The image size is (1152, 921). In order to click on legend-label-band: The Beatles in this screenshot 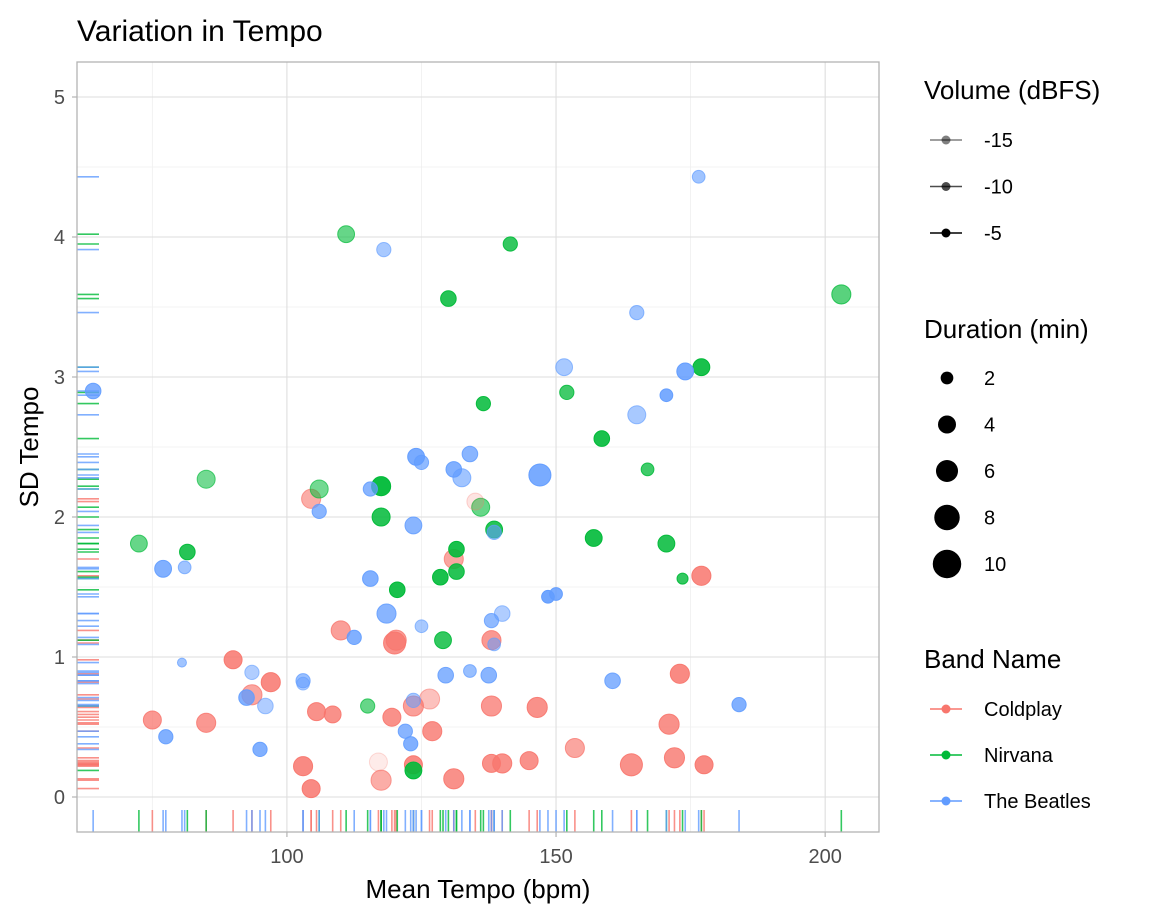, I will do `click(1037, 802)`.